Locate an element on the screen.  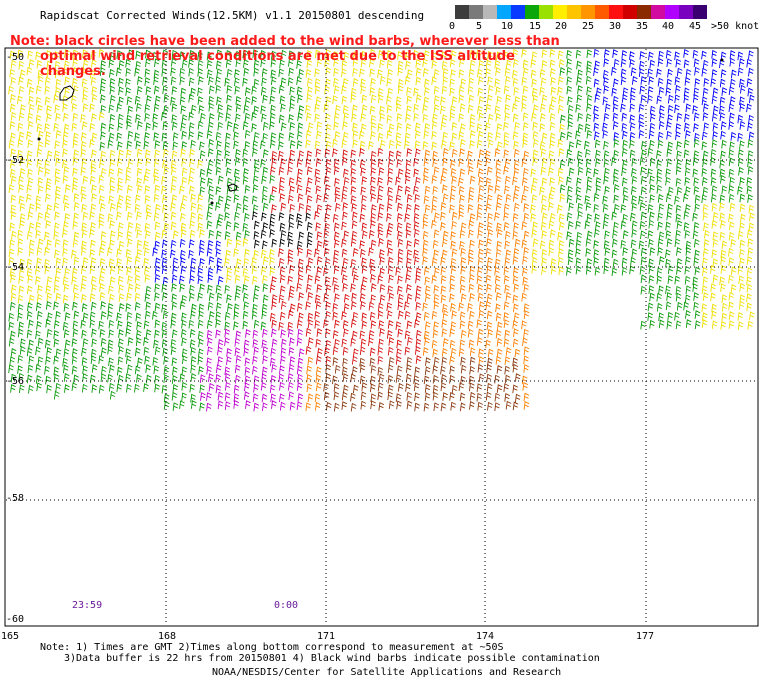
legend-label: 45 is located at coordinates (695, 26).